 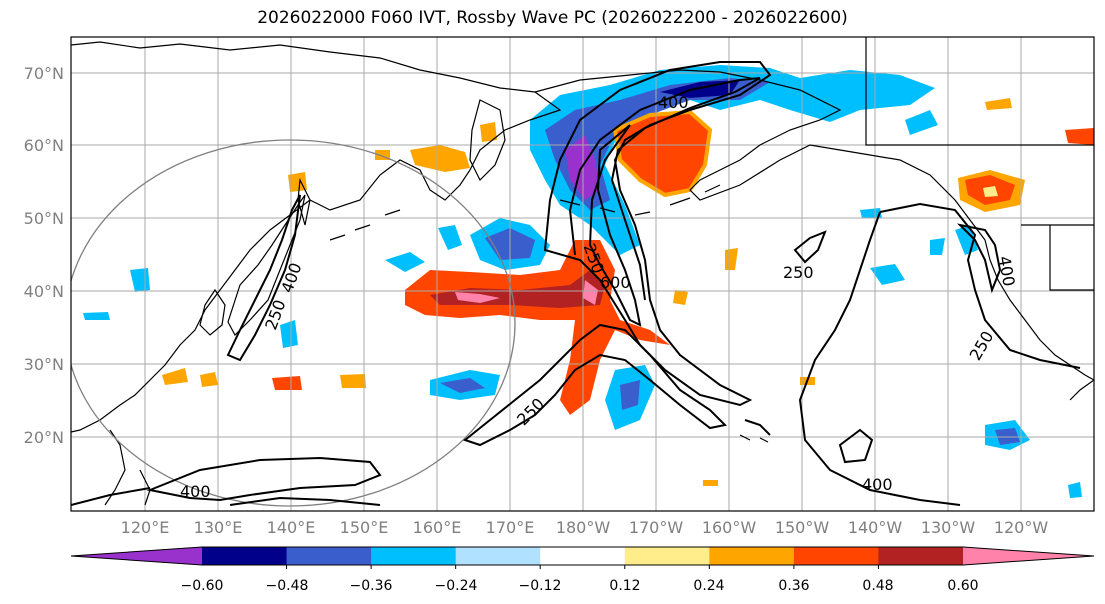 I want to click on lon-label: 130°E, so click(x=218, y=527).